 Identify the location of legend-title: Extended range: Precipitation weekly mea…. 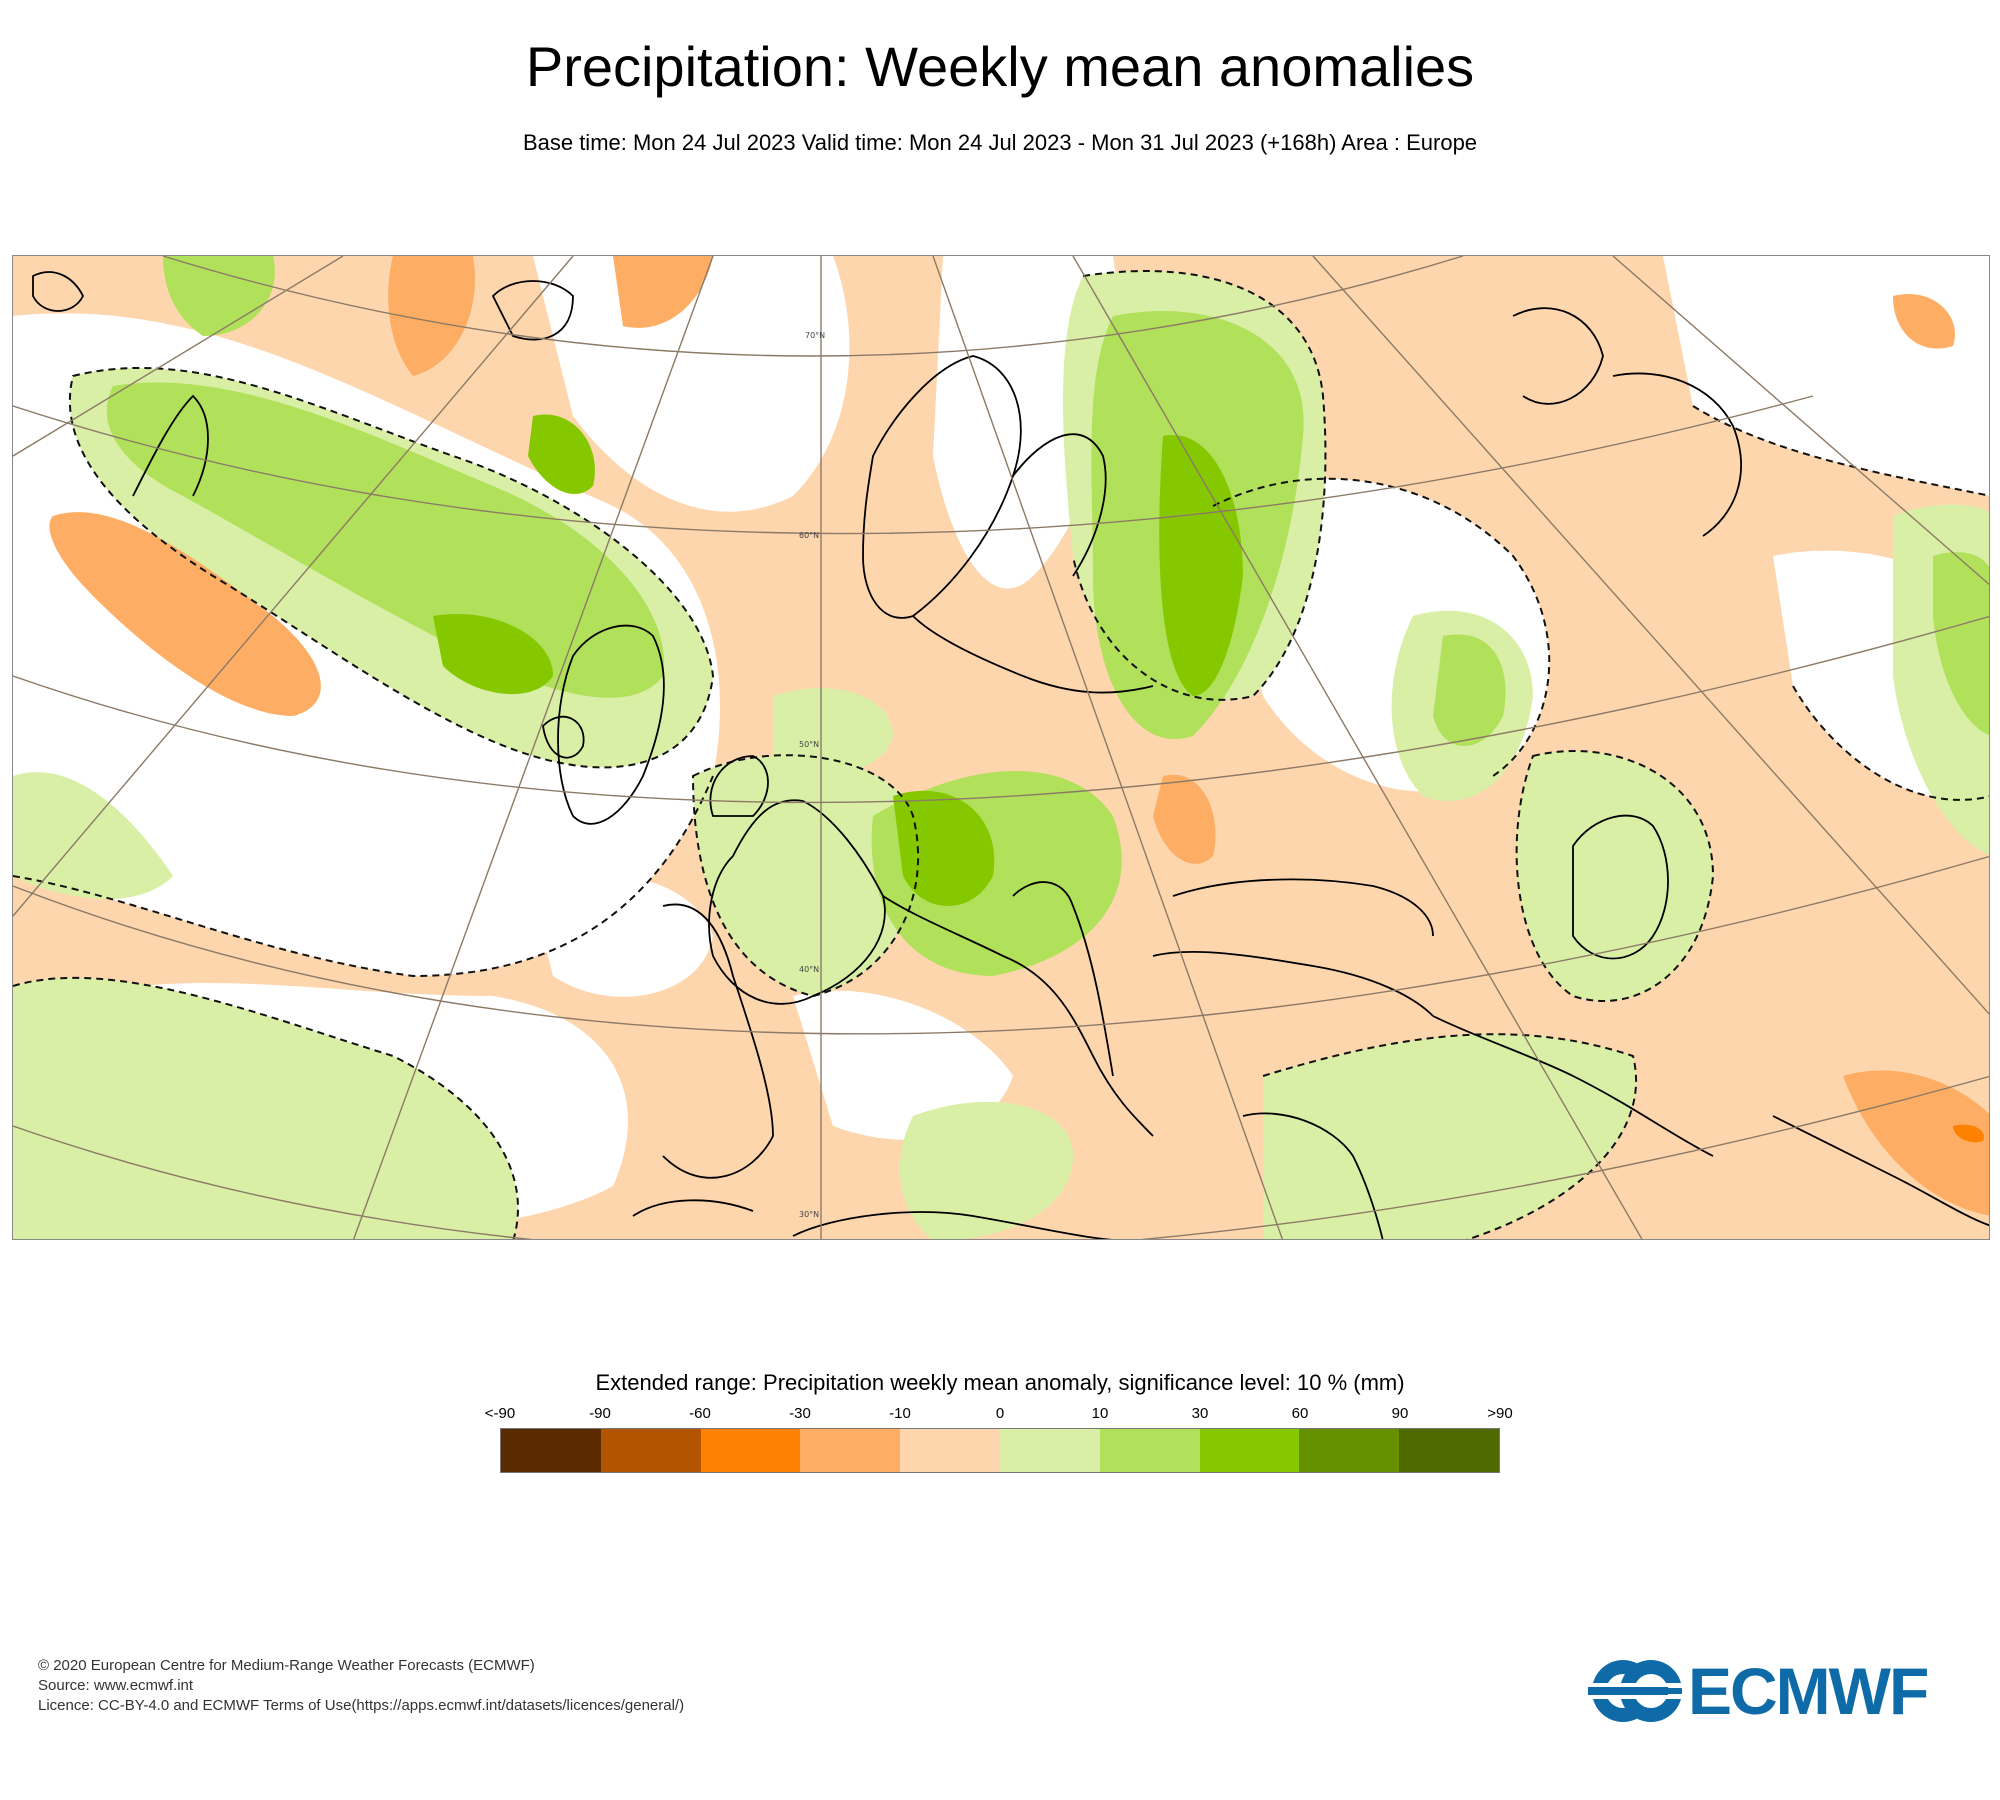
(1000, 1382).